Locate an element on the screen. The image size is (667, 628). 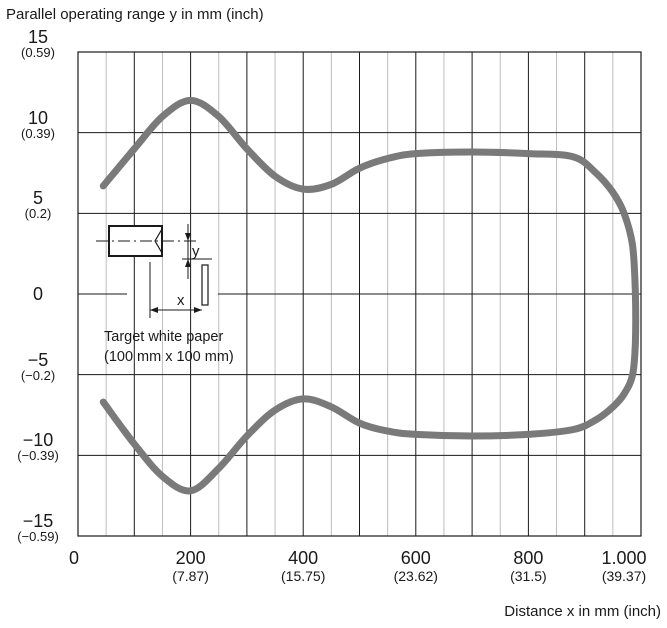
x-symbol: x is located at coordinates (181, 300).